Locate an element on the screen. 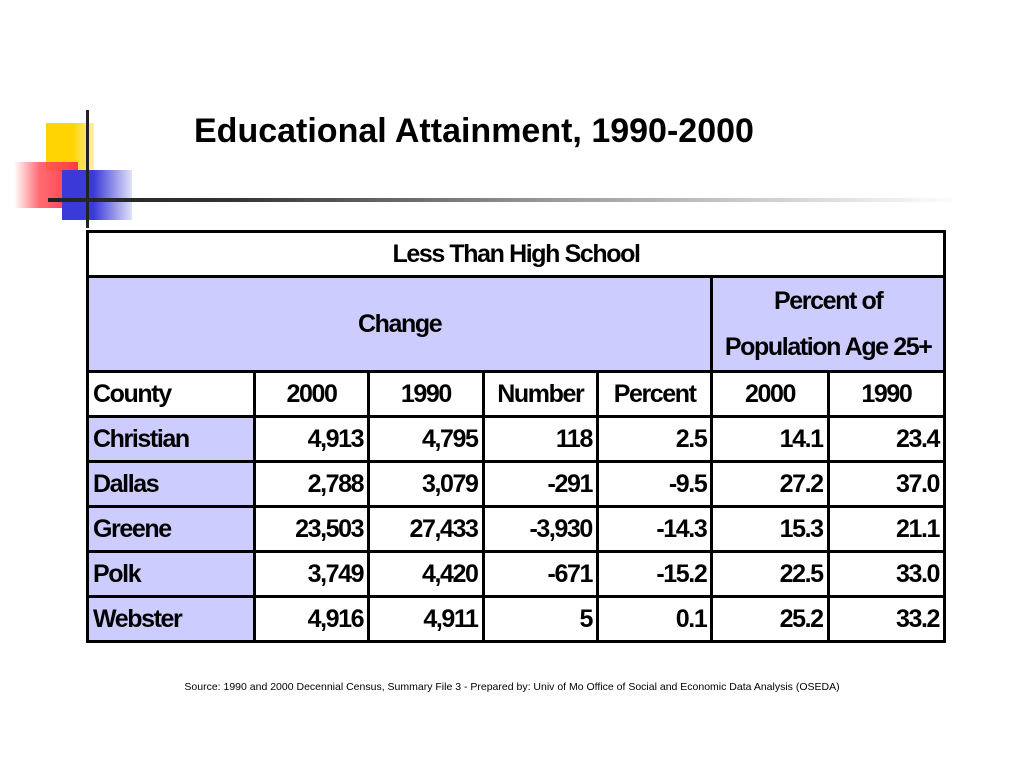 The height and width of the screenshot is (768, 1024). group-percent-line1: Percent of is located at coordinates (829, 301).